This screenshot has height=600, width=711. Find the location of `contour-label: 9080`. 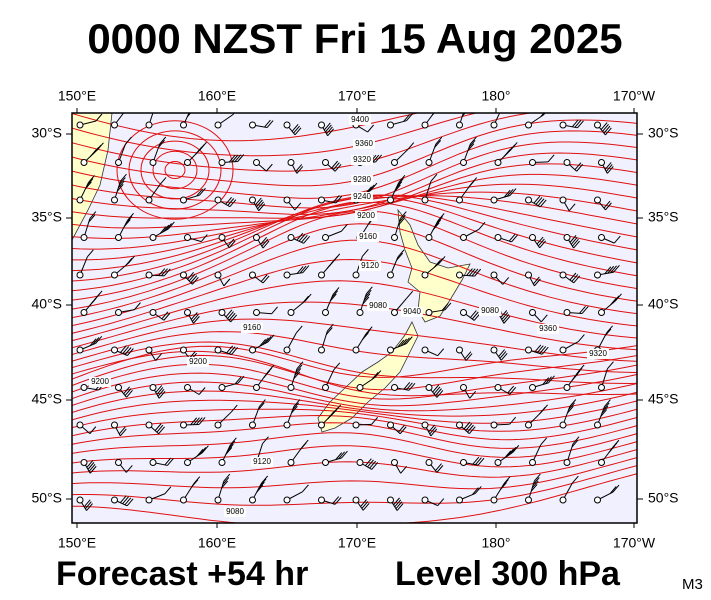

contour-label: 9080 is located at coordinates (235, 511).